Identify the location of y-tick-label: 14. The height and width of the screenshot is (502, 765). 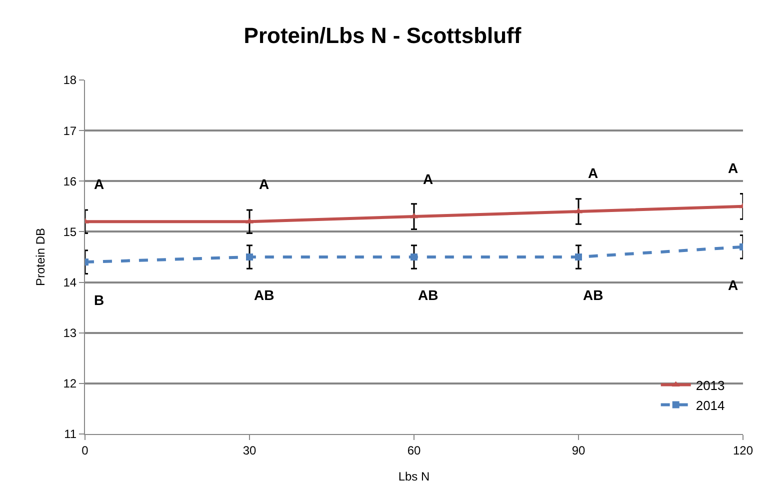
(70, 282).